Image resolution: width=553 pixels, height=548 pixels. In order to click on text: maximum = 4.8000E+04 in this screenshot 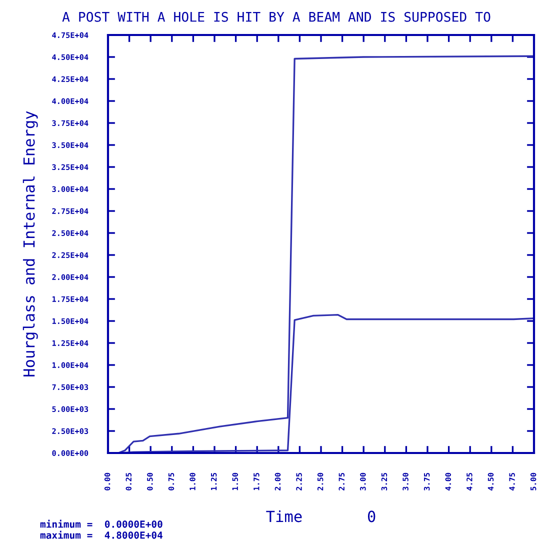, I will do `click(101, 534)`.